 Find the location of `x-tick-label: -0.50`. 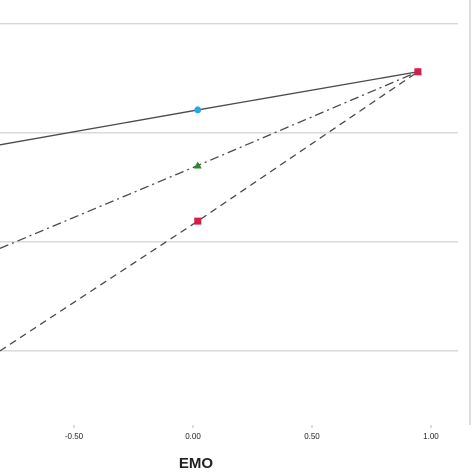

x-tick-label: -0.50 is located at coordinates (74, 436).